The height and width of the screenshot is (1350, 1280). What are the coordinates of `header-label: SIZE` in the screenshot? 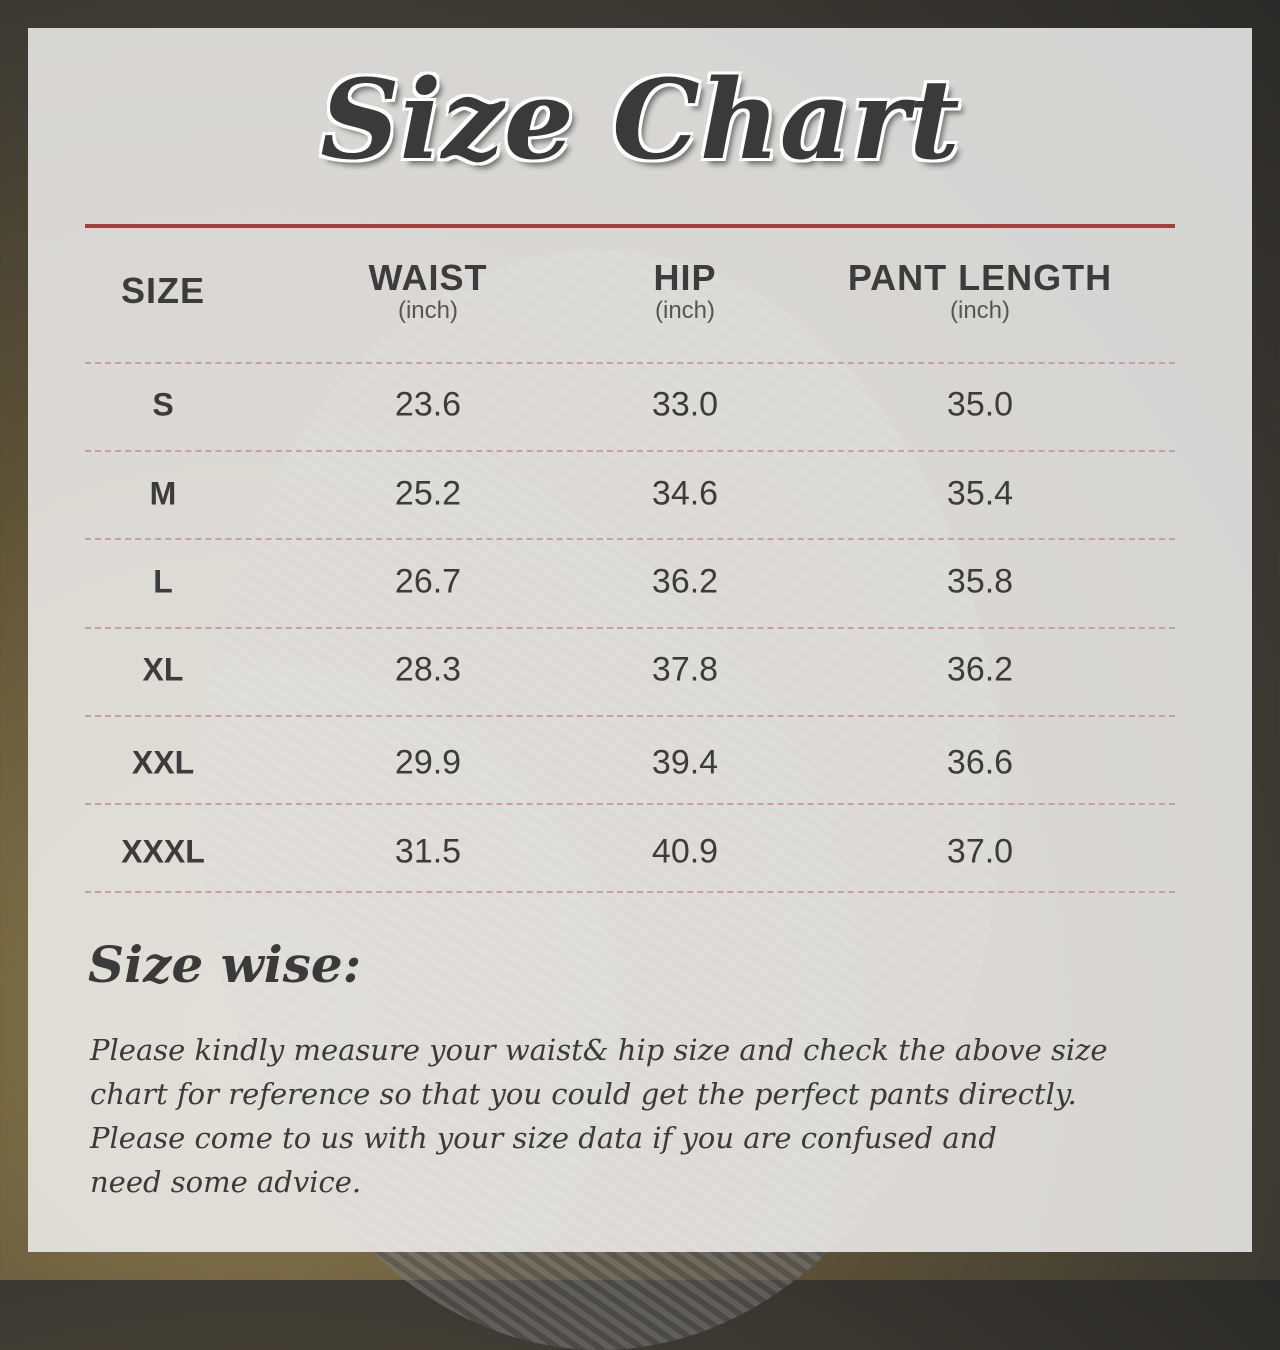 It's located at (163, 290).